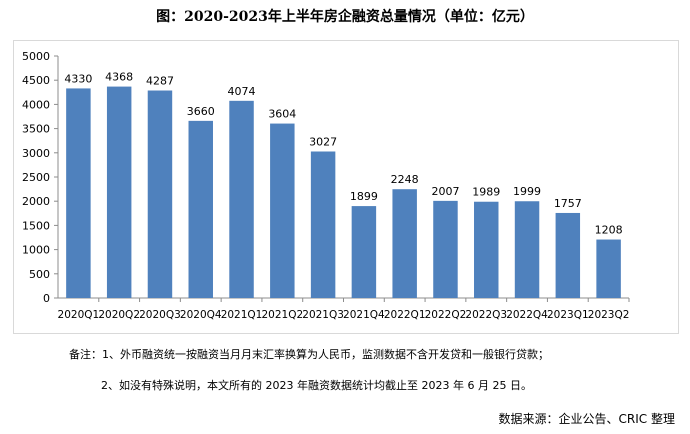 The height and width of the screenshot is (434, 690). I want to click on data-label: 2007, so click(445, 191).